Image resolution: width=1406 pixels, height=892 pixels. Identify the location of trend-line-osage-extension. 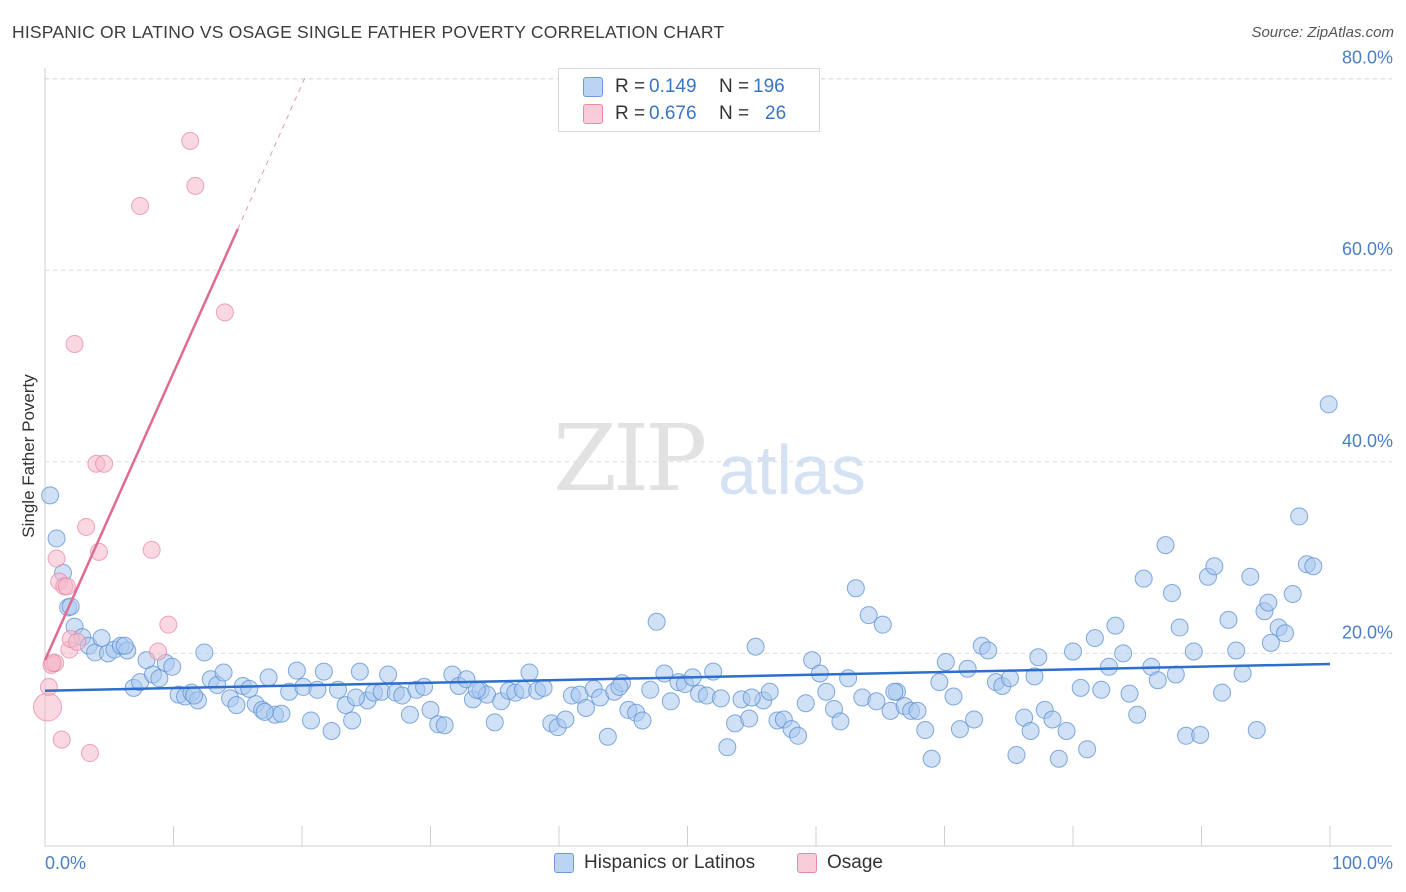
(271, 154).